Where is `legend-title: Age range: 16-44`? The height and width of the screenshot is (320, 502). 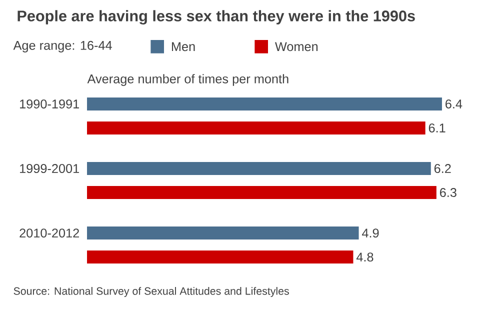 legend-title: Age range: 16-44 is located at coordinates (62, 46).